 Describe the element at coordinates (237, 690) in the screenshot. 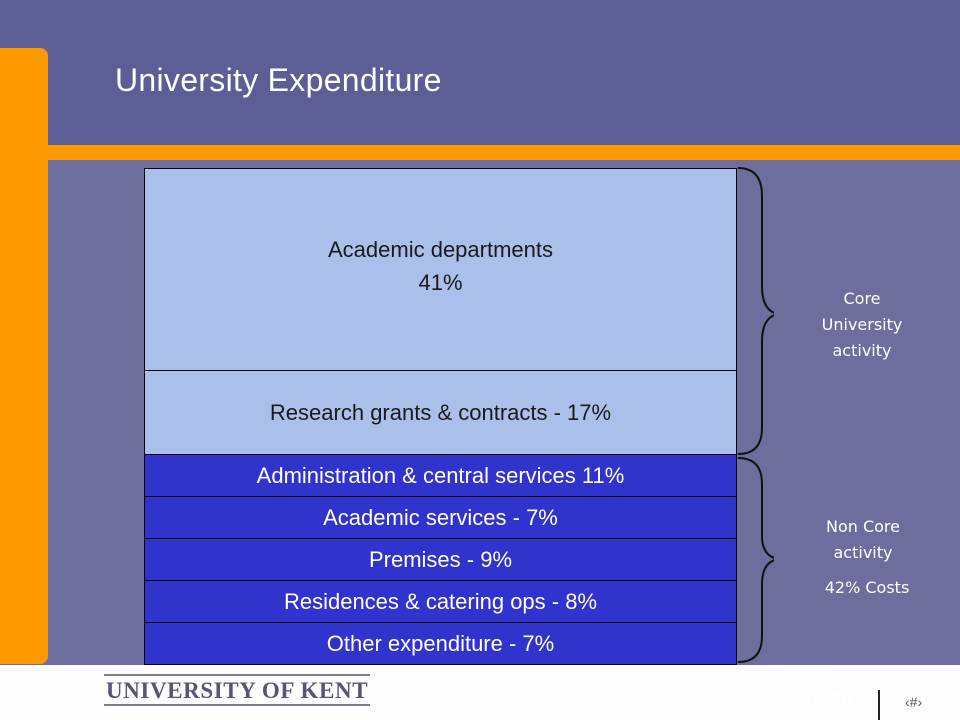

I see `university-logo: UNIVERSITY OF KENT` at that location.